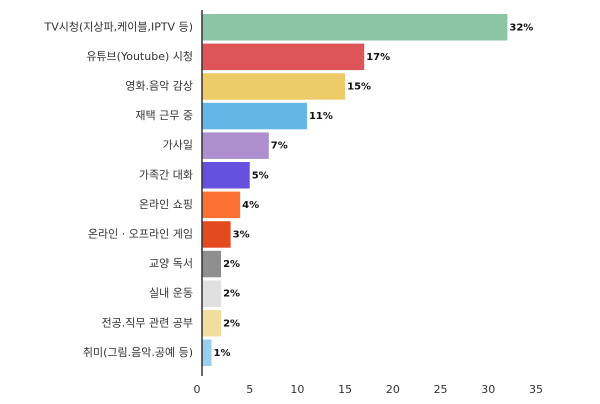 This screenshot has height=404, width=600. Describe the element at coordinates (369, 389) in the screenshot. I see `x-axis-ticks: 0 5 10 15 20 25 30 35` at that location.